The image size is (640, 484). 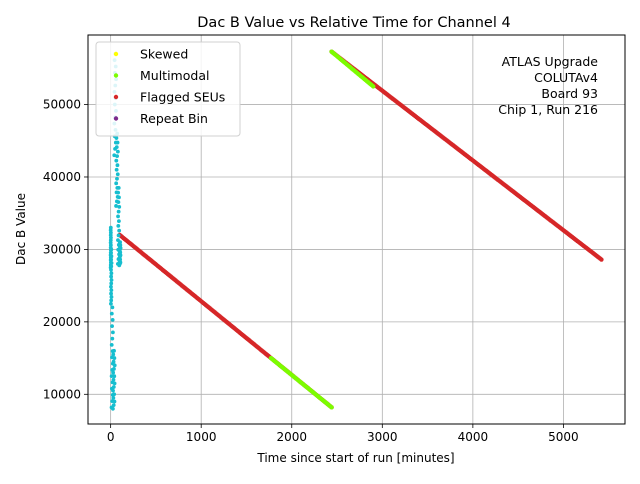 What do you see at coordinates (62, 105) in the screenshot?
I see `y-tick-label: 50000` at bounding box center [62, 105].